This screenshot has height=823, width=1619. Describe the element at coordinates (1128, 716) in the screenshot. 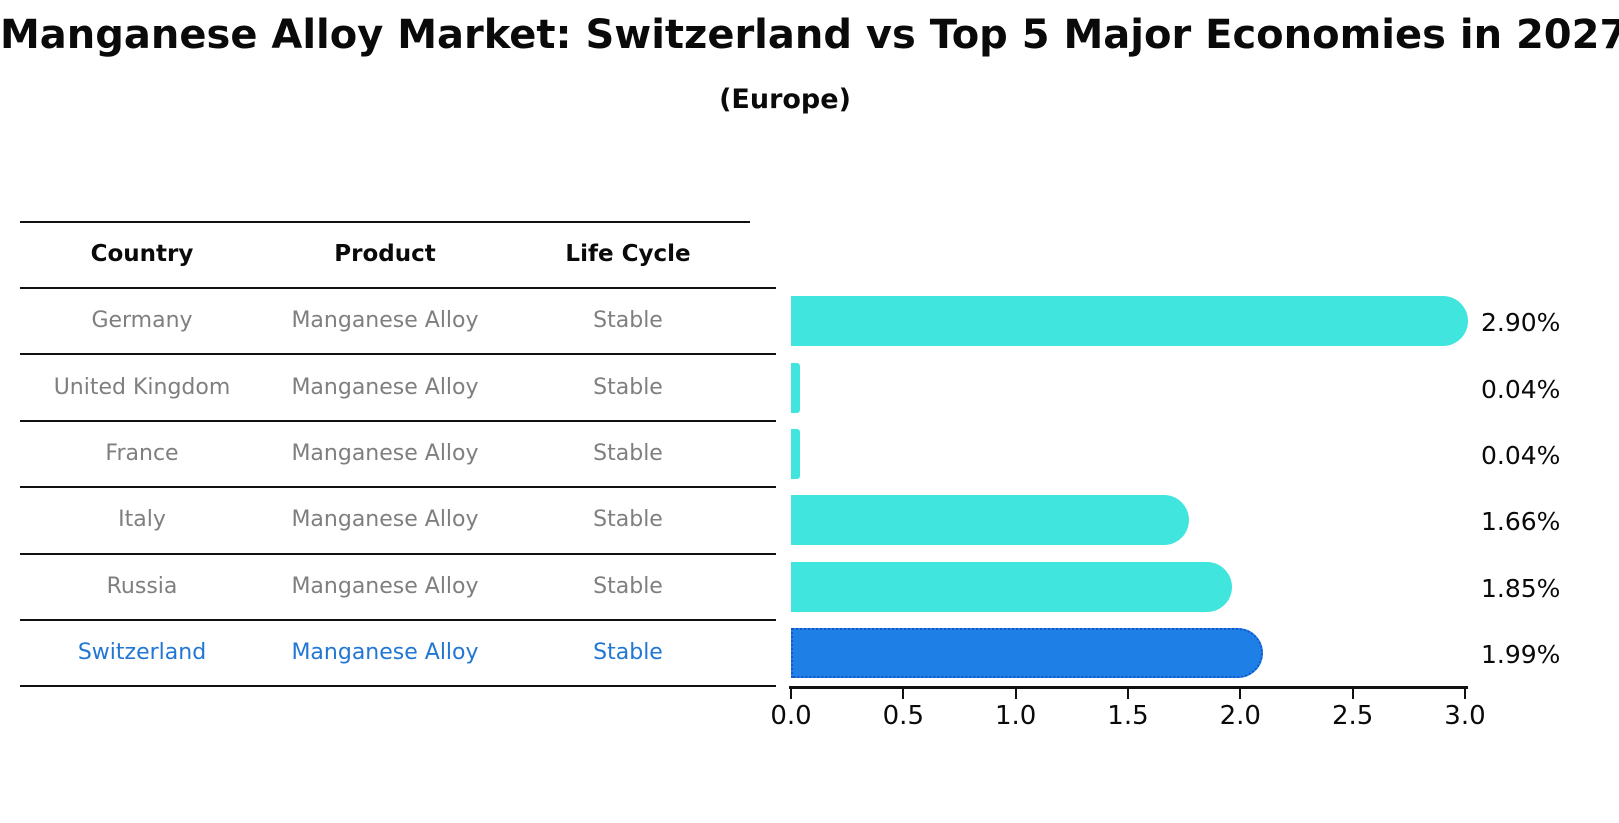

I see `x-axis-tick-label: 1.5` at that location.